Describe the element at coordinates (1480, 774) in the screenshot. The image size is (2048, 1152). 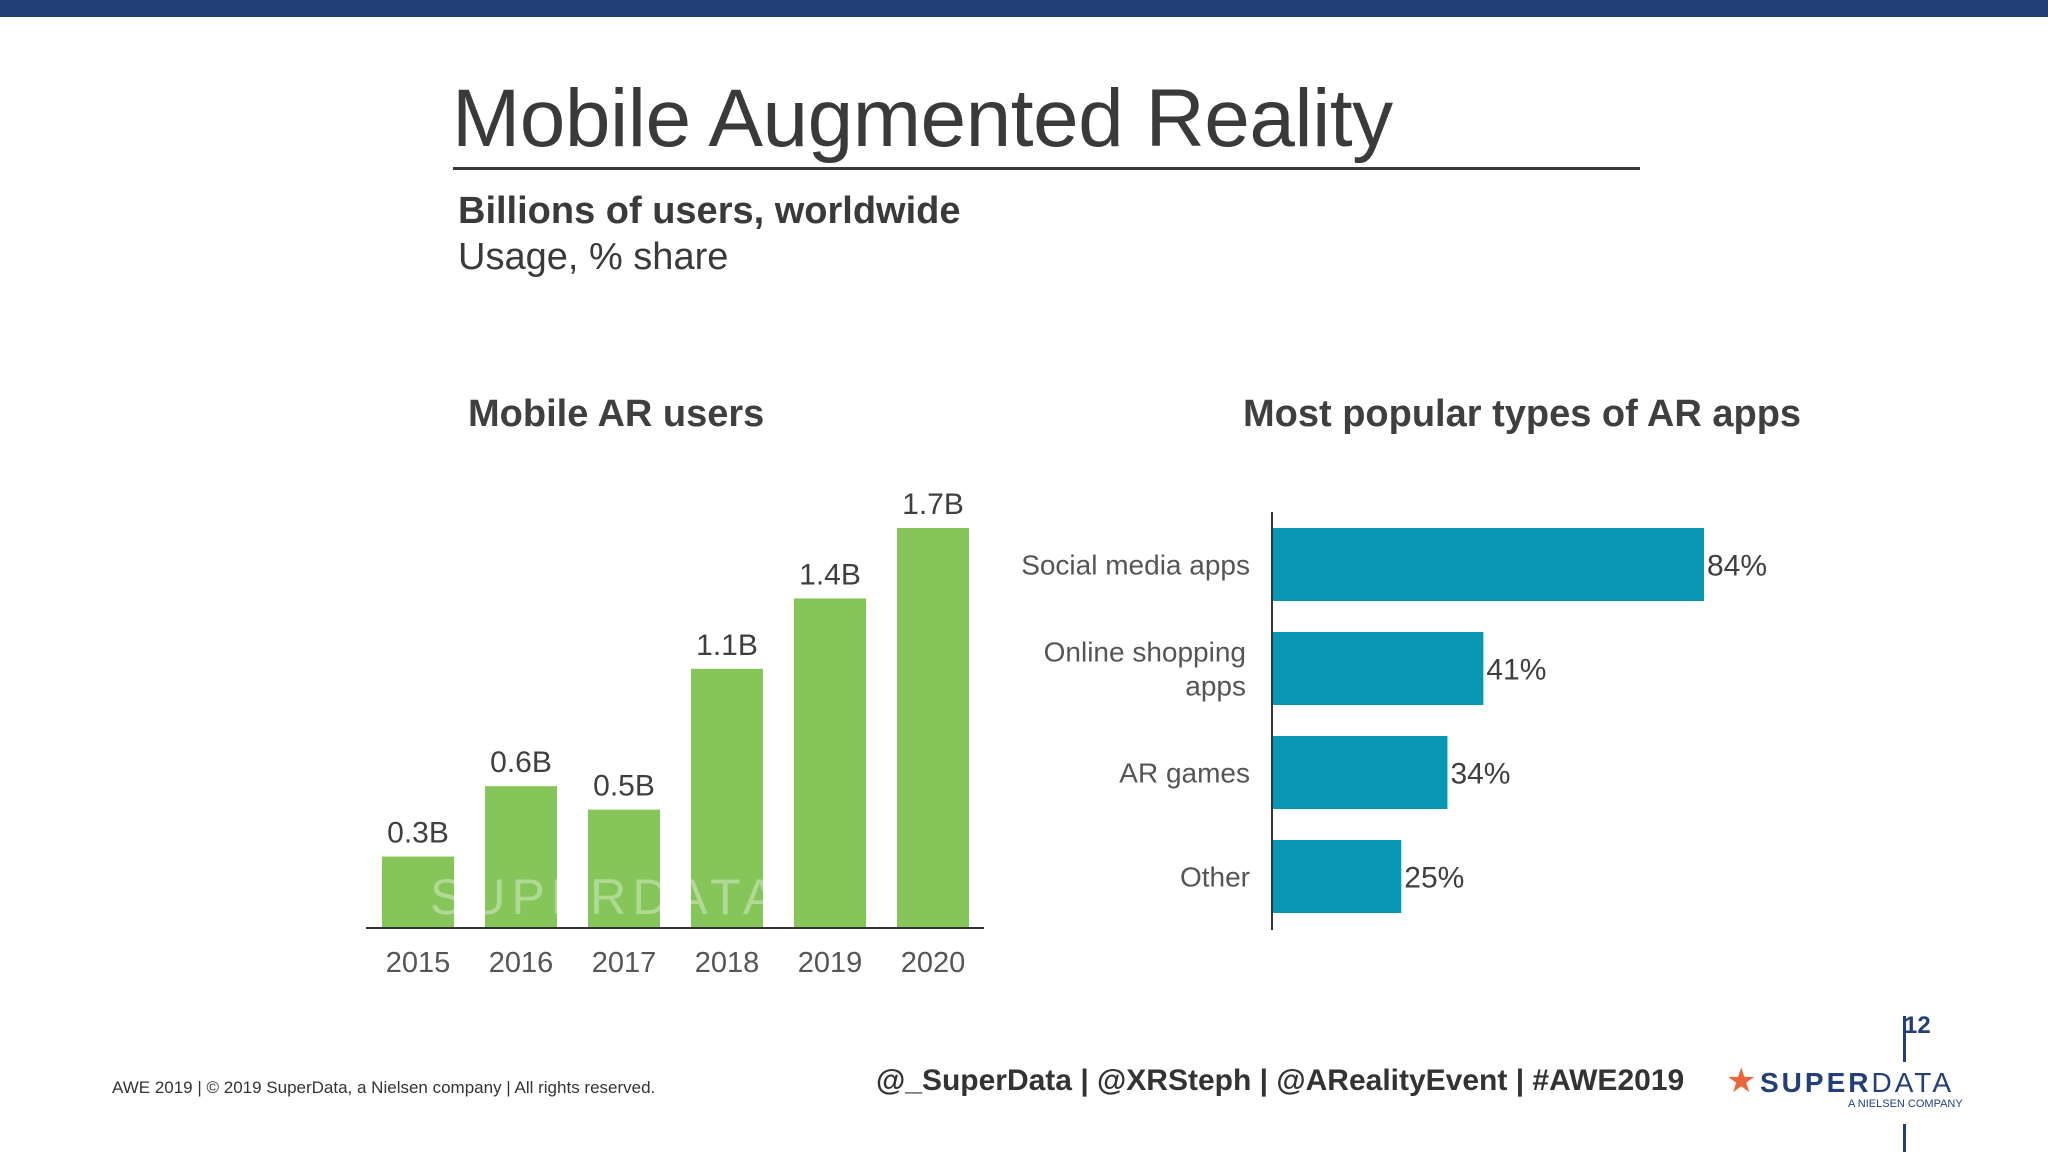
I see `apps-bar-value-label: 34%` at that location.